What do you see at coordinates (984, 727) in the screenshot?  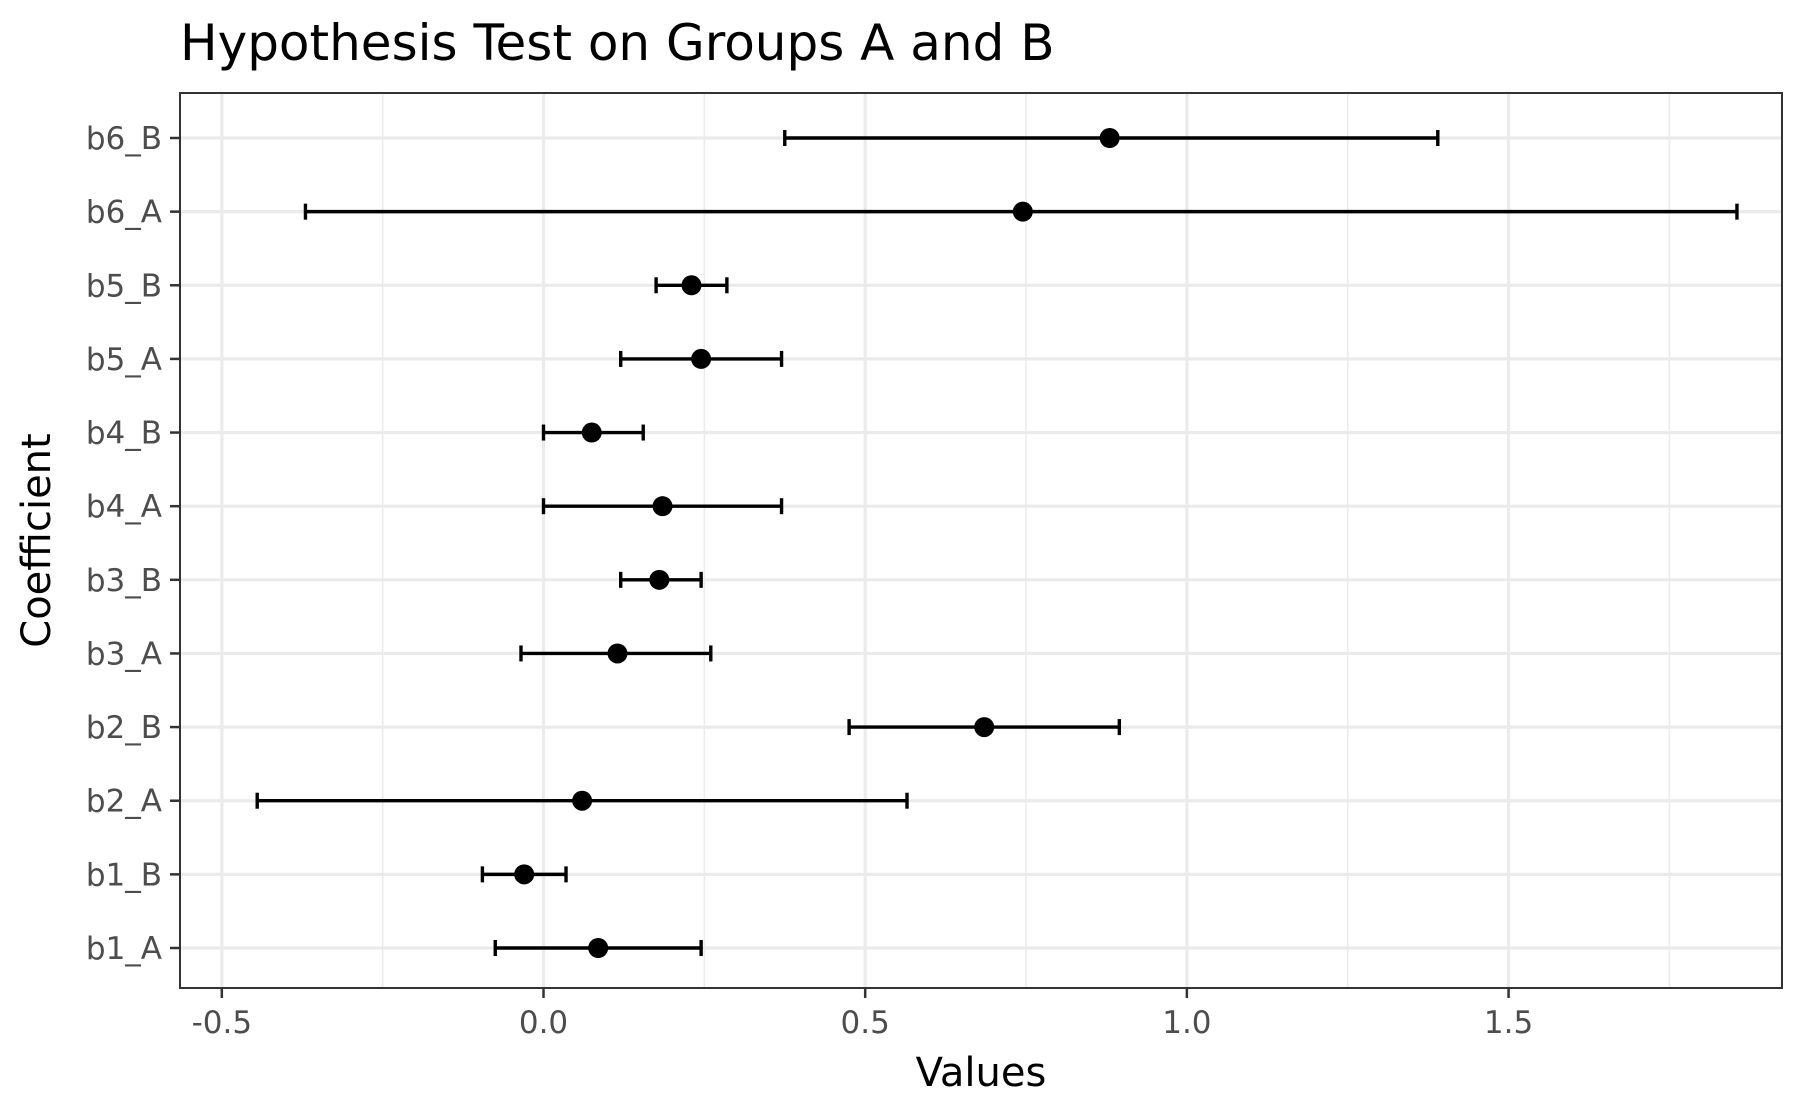 I see `point-b2_B` at bounding box center [984, 727].